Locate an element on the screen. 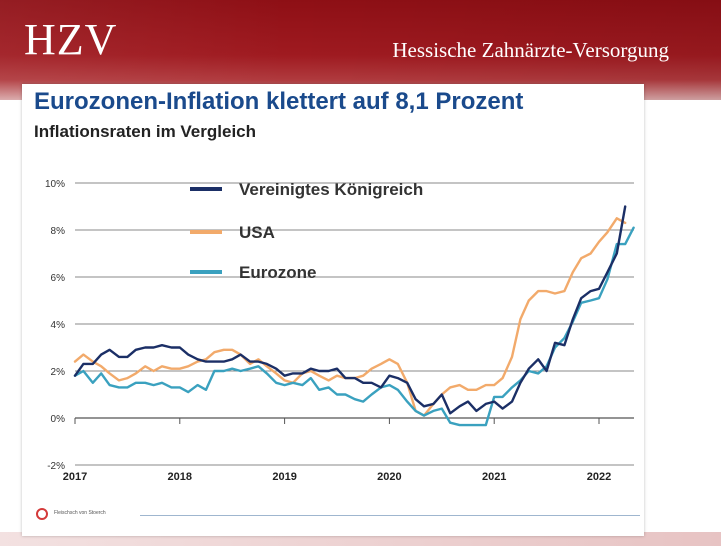  x-tick-label: 2018 is located at coordinates (180, 477).